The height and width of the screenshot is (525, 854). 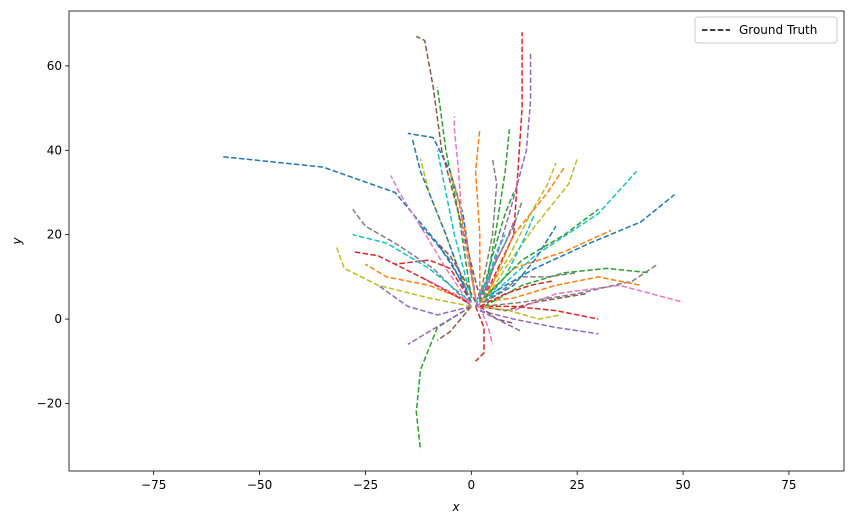 I want to click on y-axis-label: y, so click(x=17, y=241).